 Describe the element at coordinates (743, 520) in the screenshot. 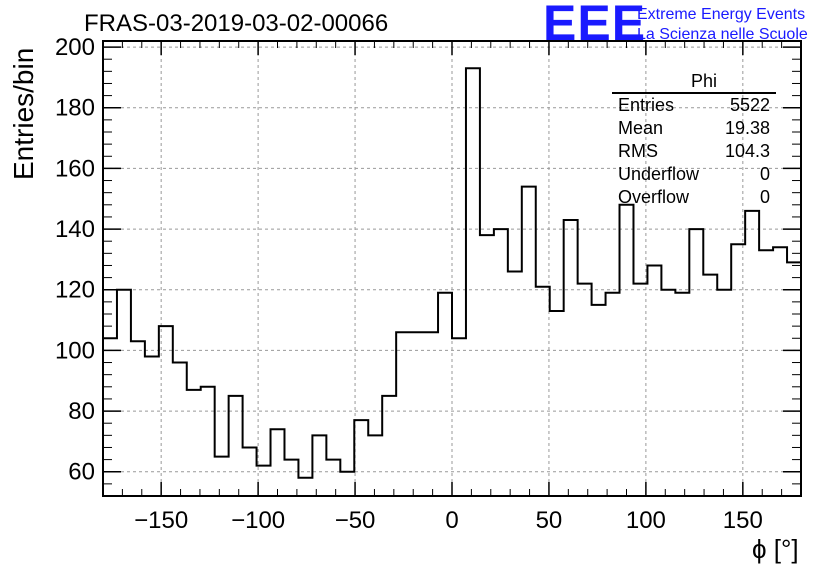

I see `x-tick-label: 150` at that location.